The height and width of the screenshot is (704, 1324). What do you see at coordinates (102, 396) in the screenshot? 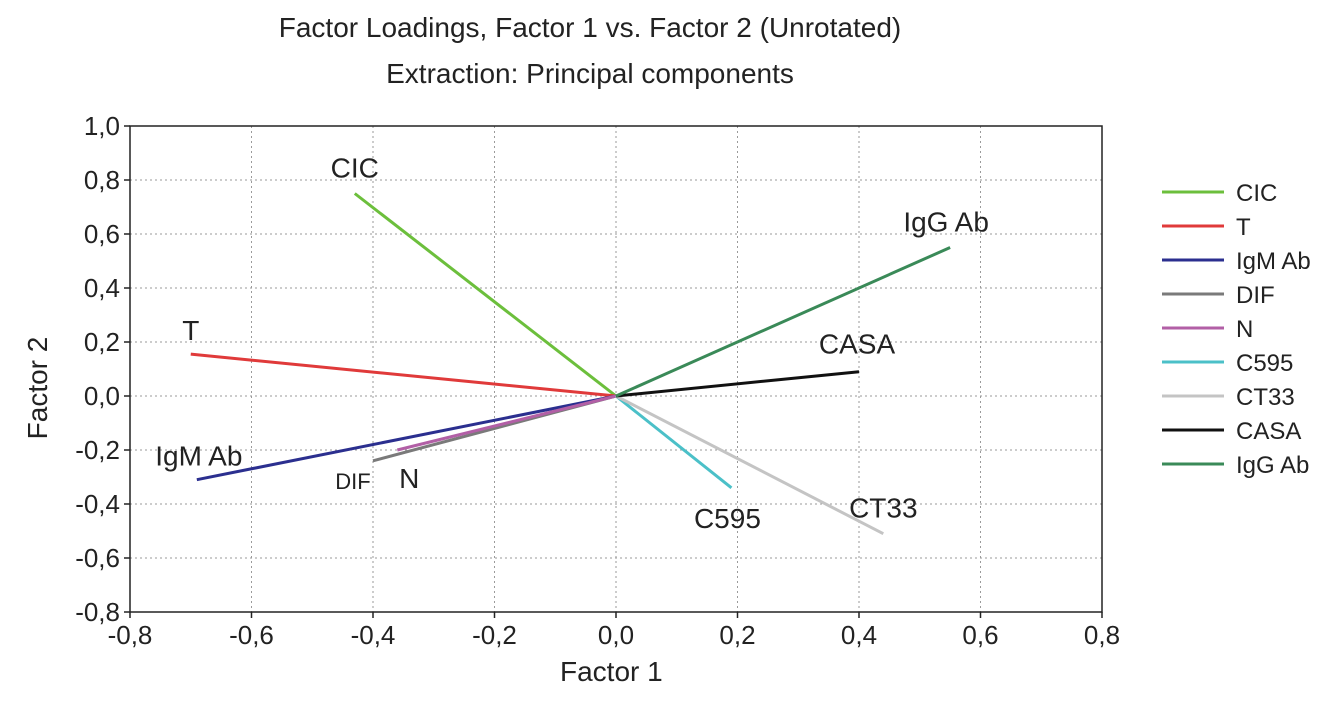
I see `y-tick-label: 0,0` at bounding box center [102, 396].